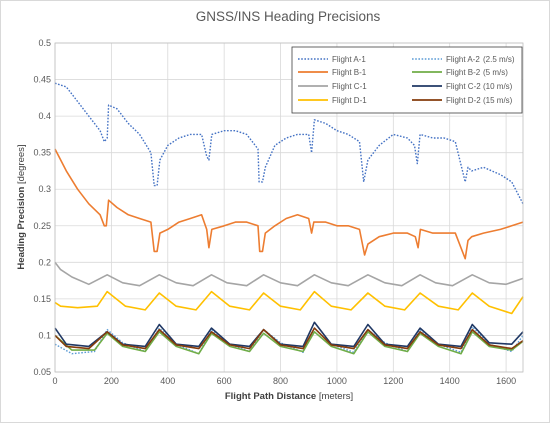 The width and height of the screenshot is (550, 423). I want to click on legend-box, so click(407, 80).